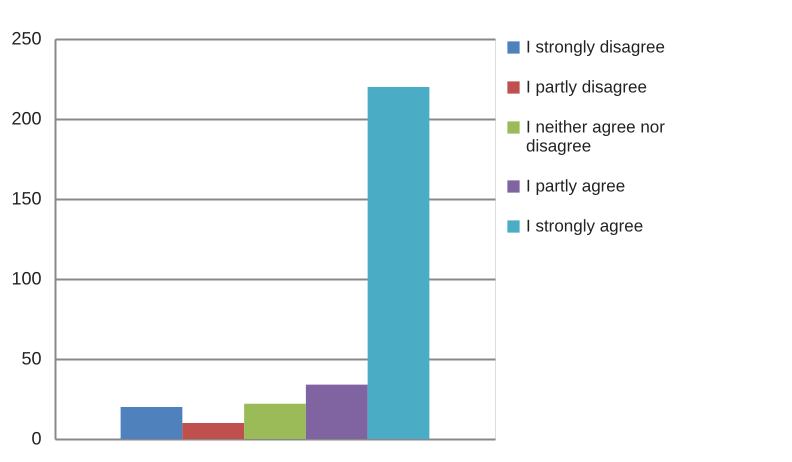 Image resolution: width=792 pixels, height=462 pixels. What do you see at coordinates (36, 438) in the screenshot?
I see `y-tick-label: 0` at bounding box center [36, 438].